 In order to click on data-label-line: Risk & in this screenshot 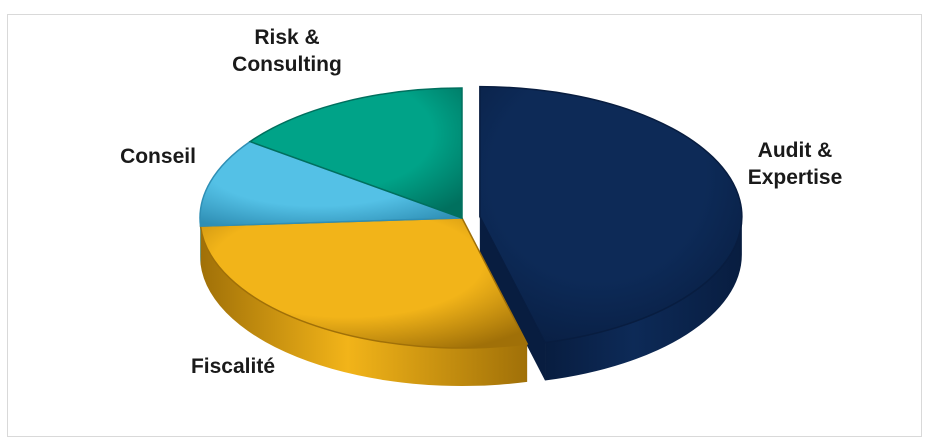, I will do `click(286, 37)`.